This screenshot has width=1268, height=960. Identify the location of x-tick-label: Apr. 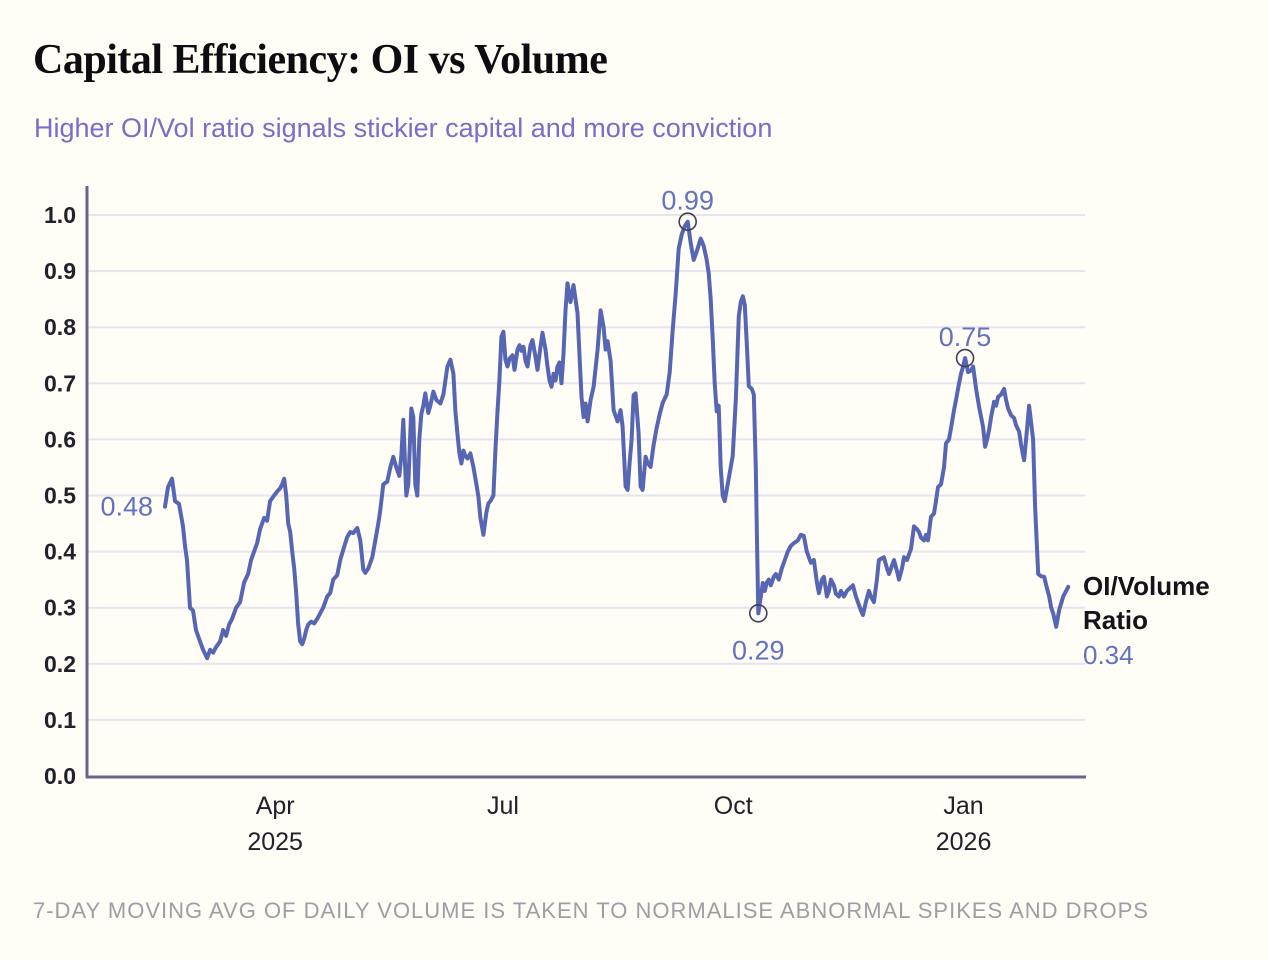
(275, 806).